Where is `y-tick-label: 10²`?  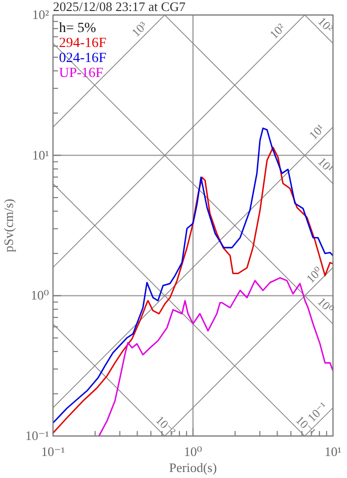 y-tick-label: 10² is located at coordinates (41, 14).